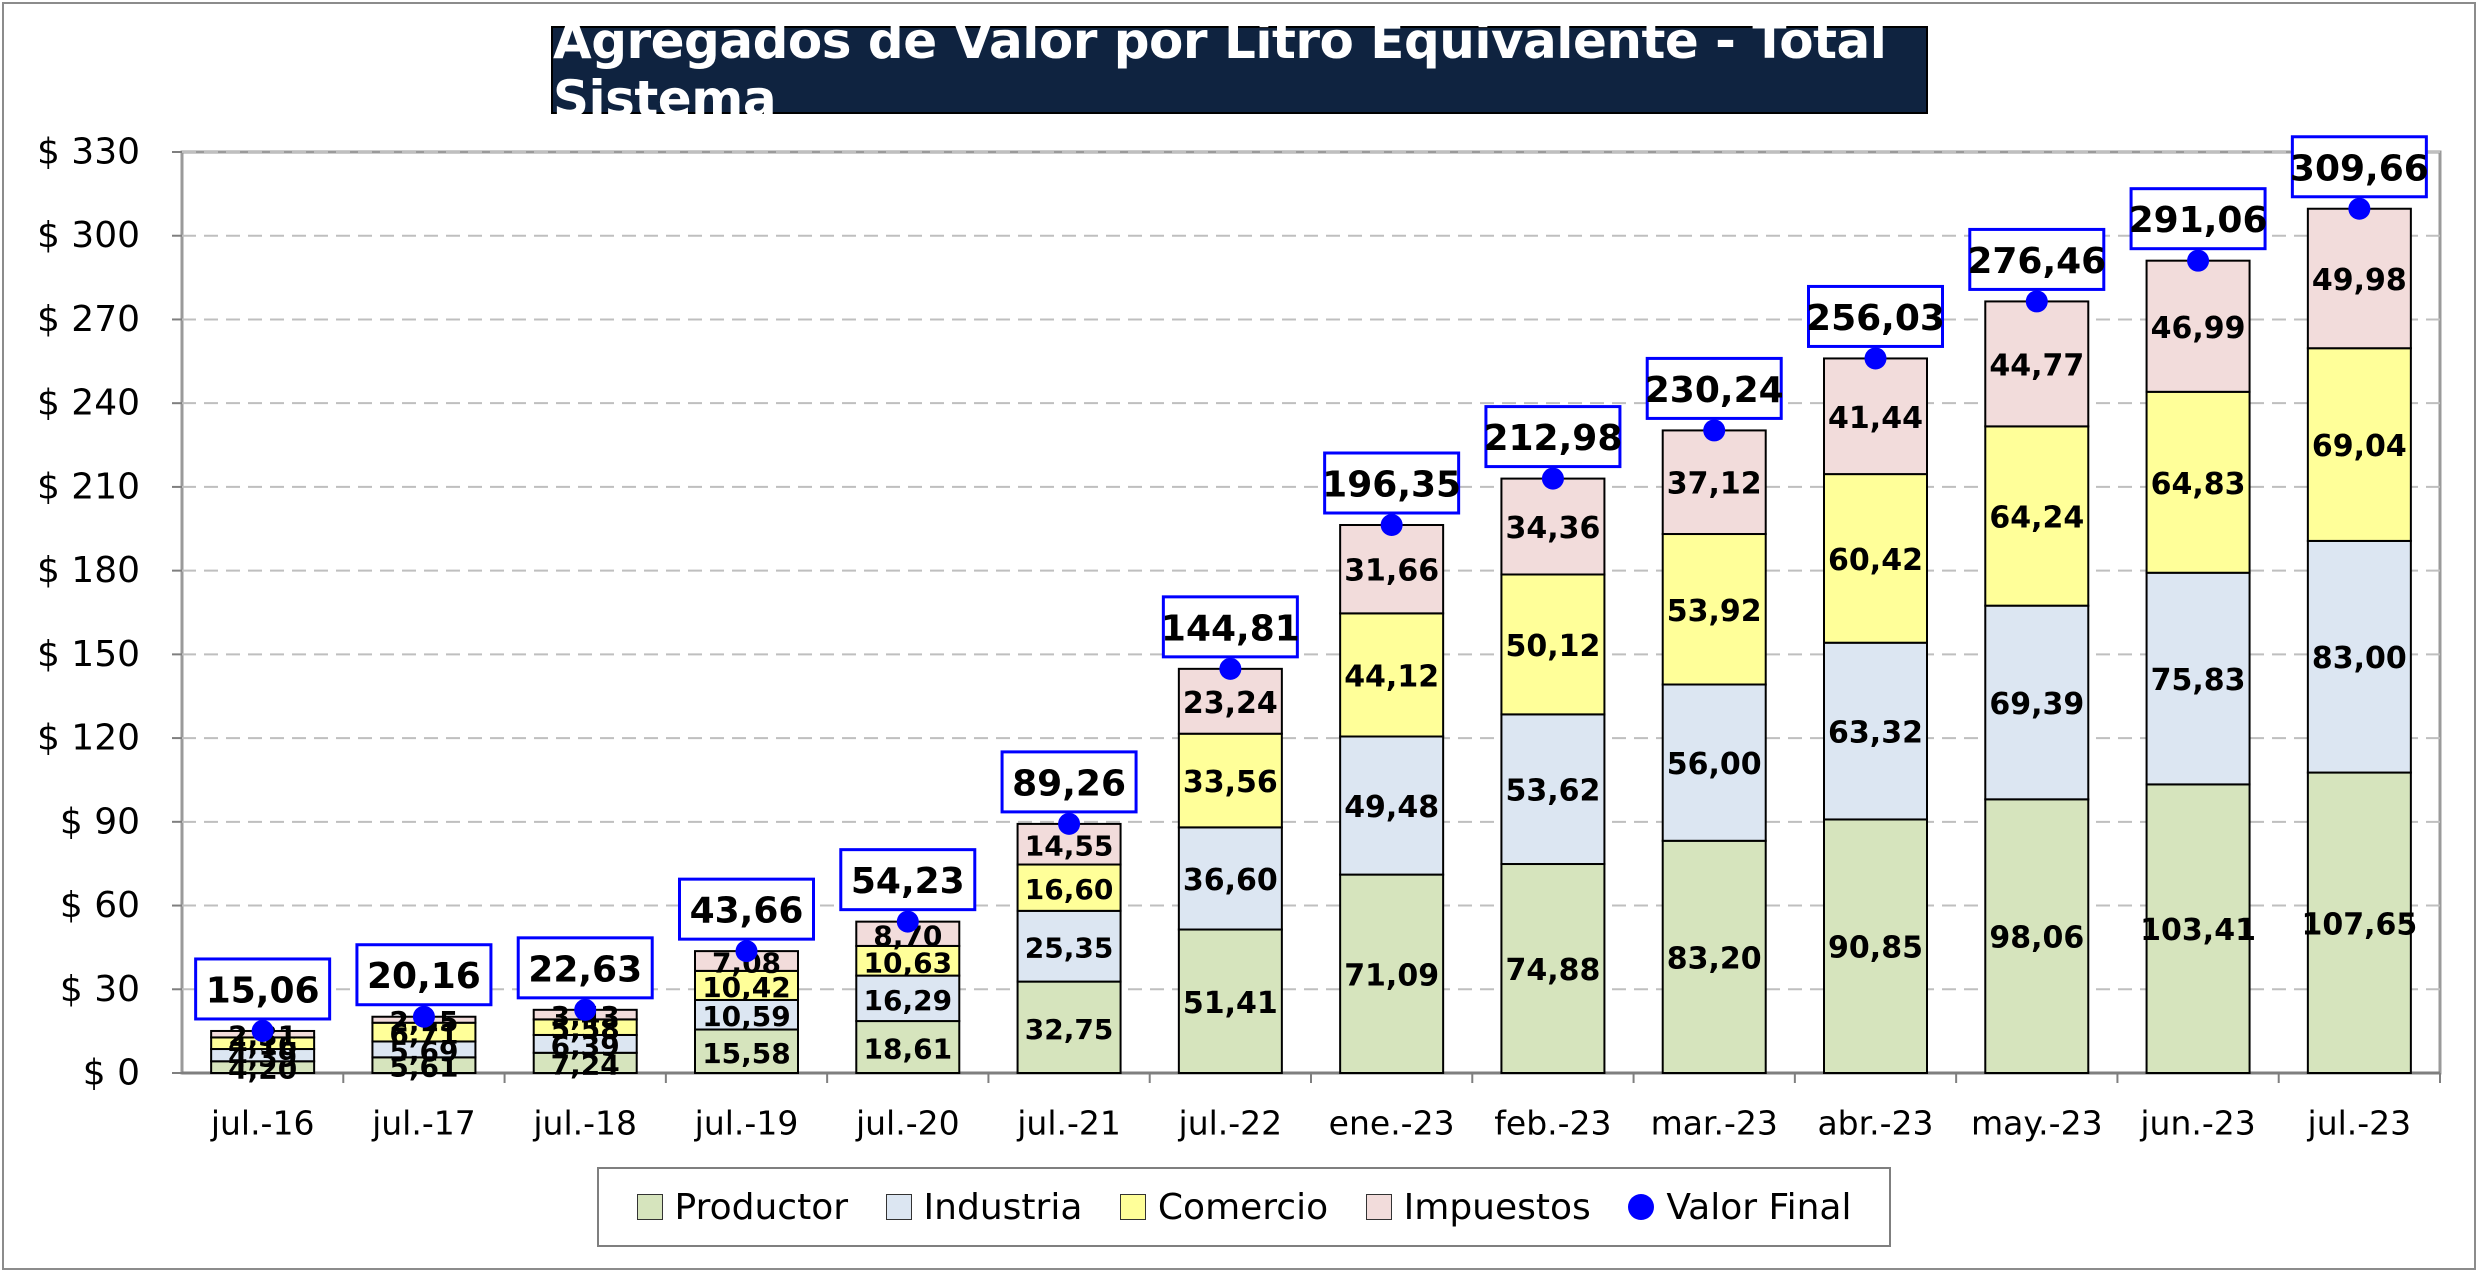  Describe the element at coordinates (100, 821) in the screenshot. I see `y-tick-label: $ 90` at that location.